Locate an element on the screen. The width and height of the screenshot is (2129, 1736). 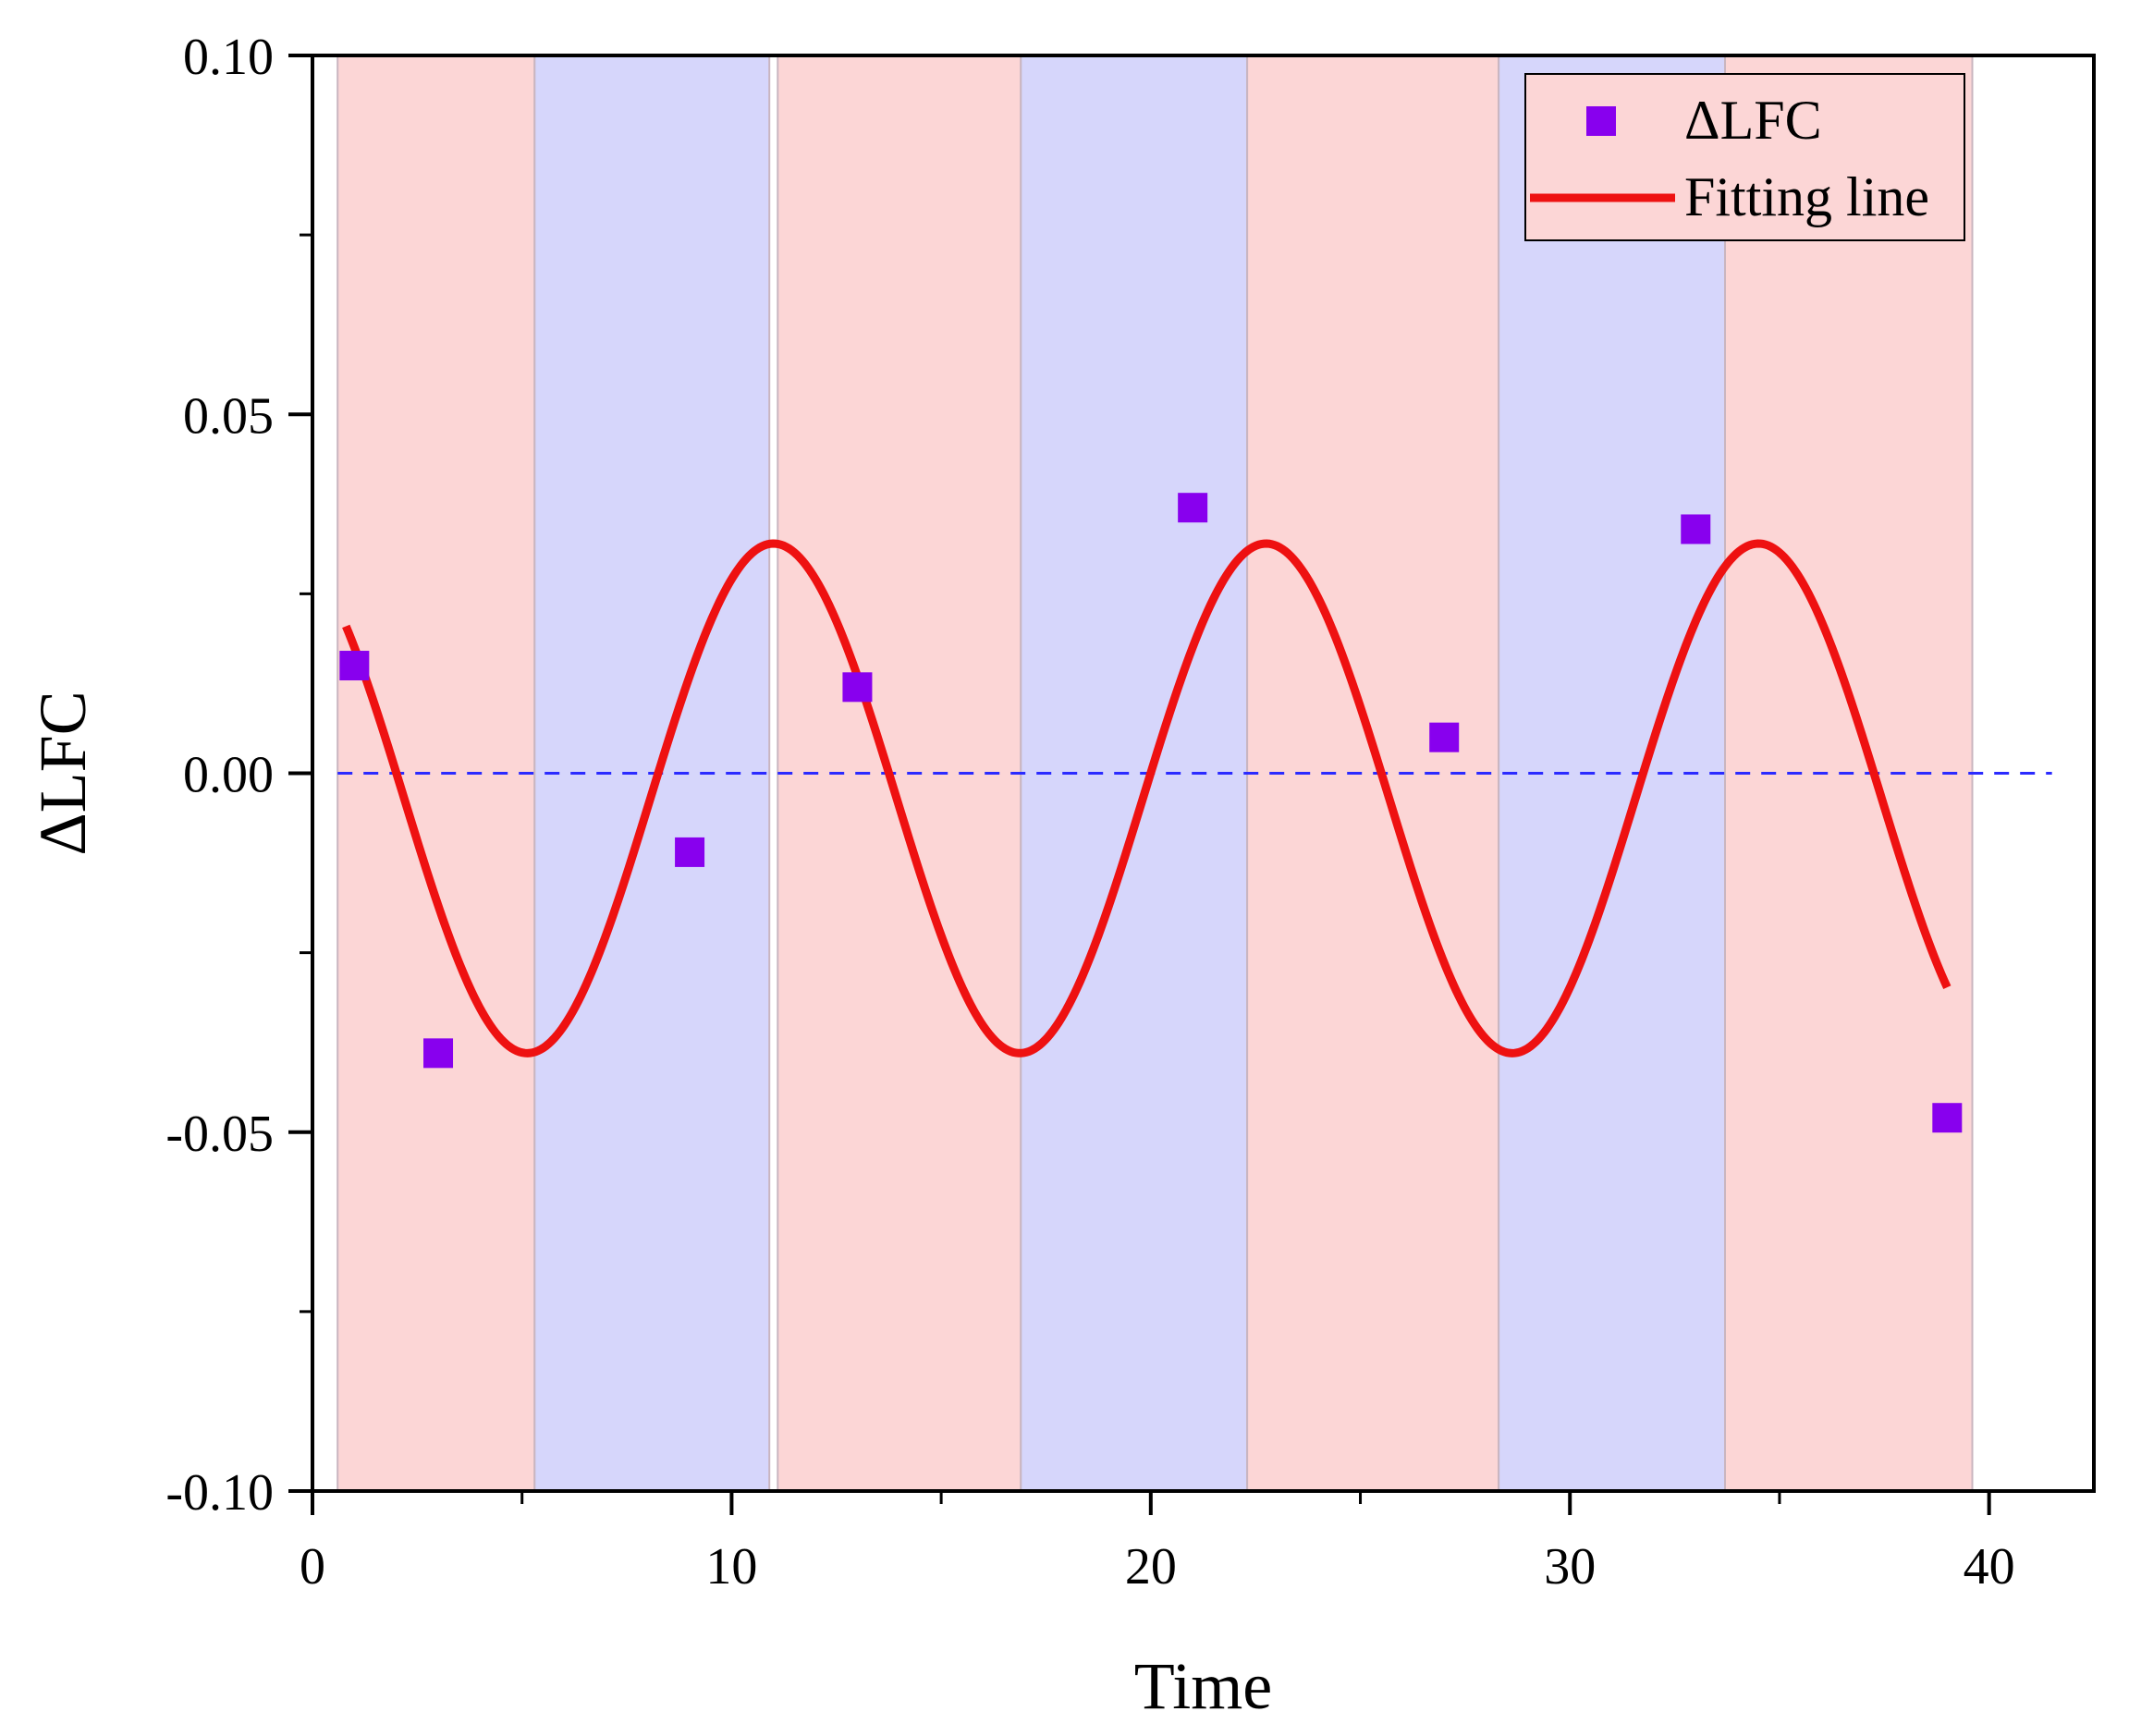
y-tick-label-2: 0.00 is located at coordinates (228, 775).